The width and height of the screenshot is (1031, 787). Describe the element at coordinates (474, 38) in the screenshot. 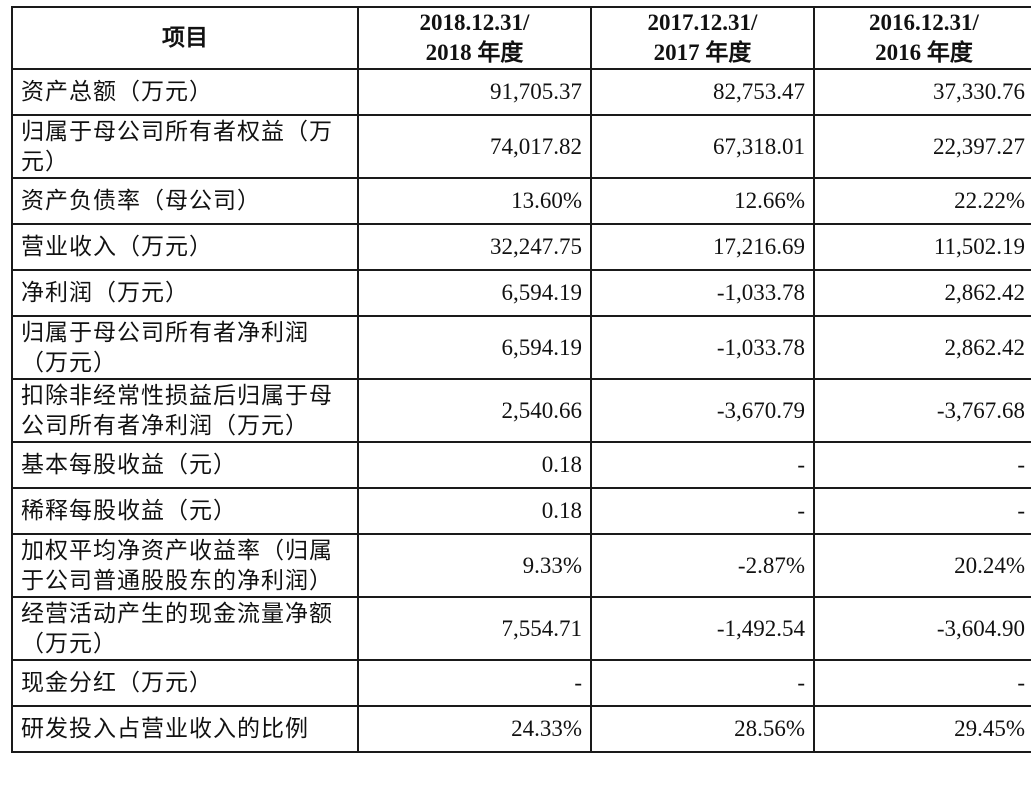

I see `header-2018: 2018.12.31/ 2018 年度` at that location.